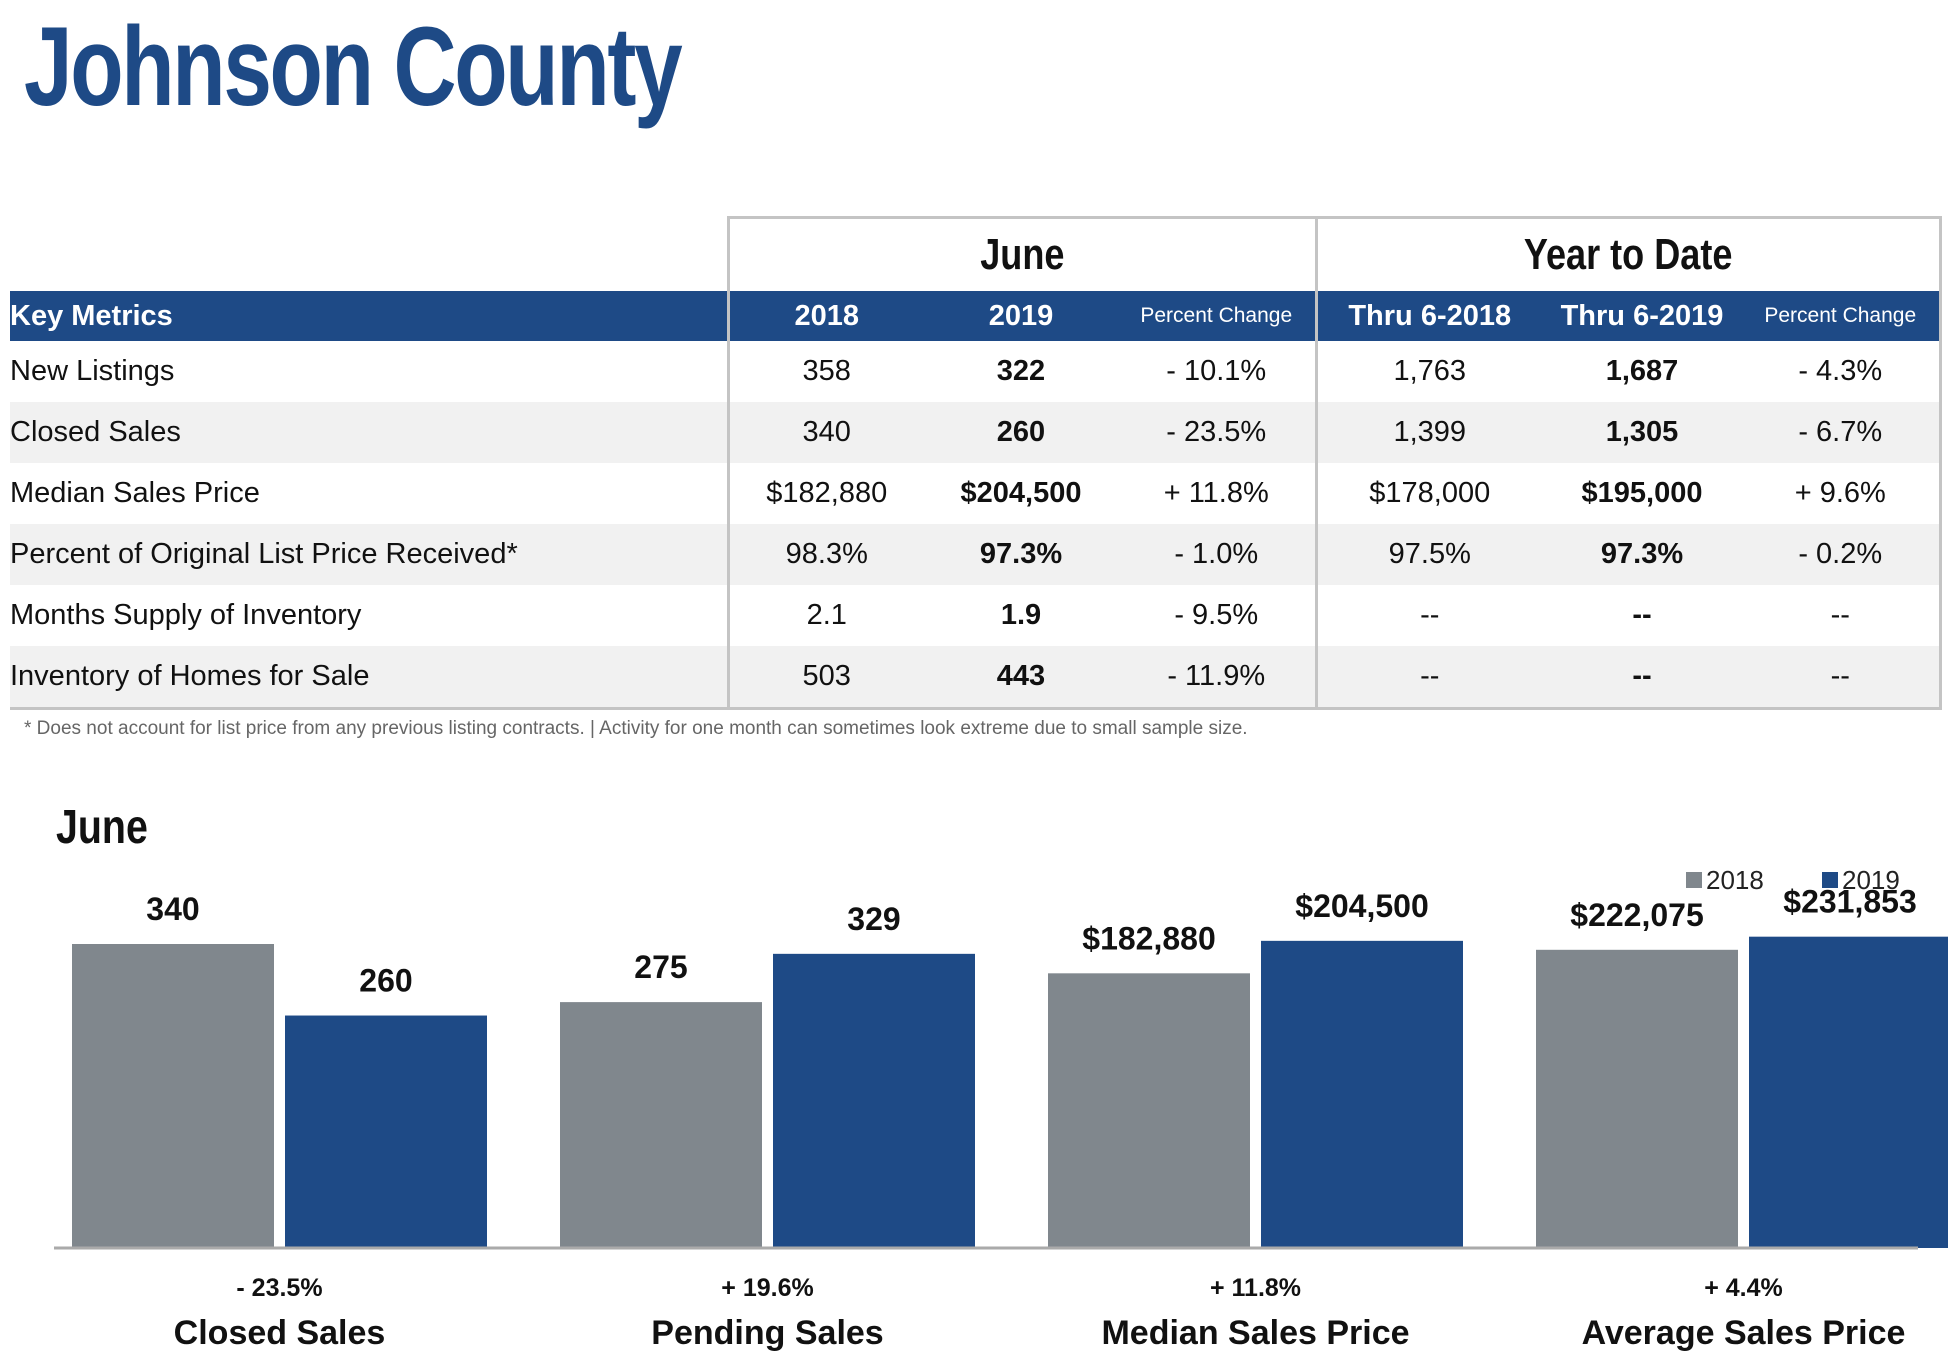 This screenshot has height=1362, width=1948. What do you see at coordinates (1636, 915) in the screenshot?
I see `bar-value-label: $222,075` at bounding box center [1636, 915].